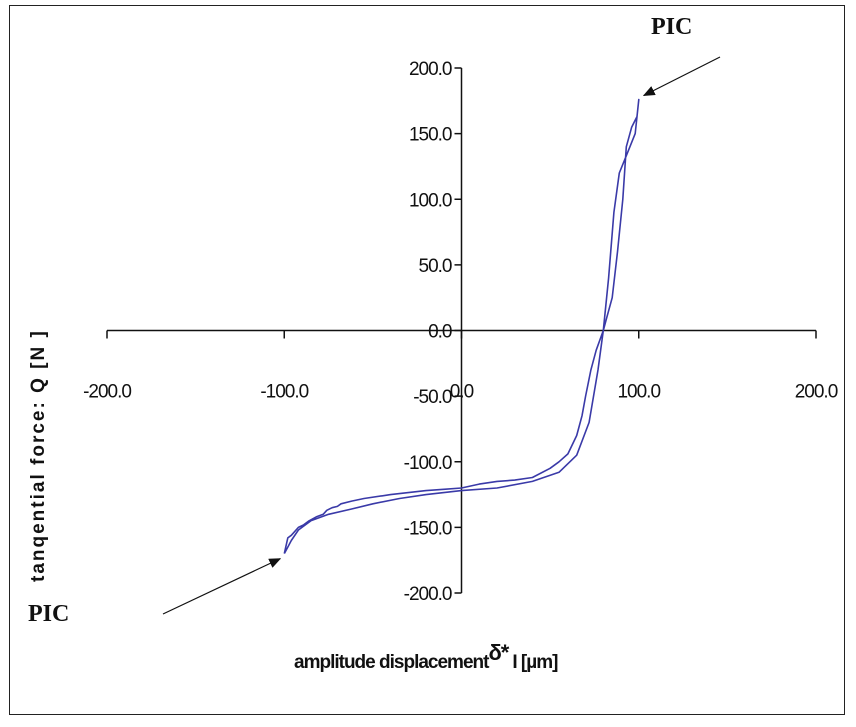 Image resolution: width=856 pixels, height=727 pixels. What do you see at coordinates (440, 332) in the screenshot?
I see `y-tick-label: 0.0` at bounding box center [440, 332].